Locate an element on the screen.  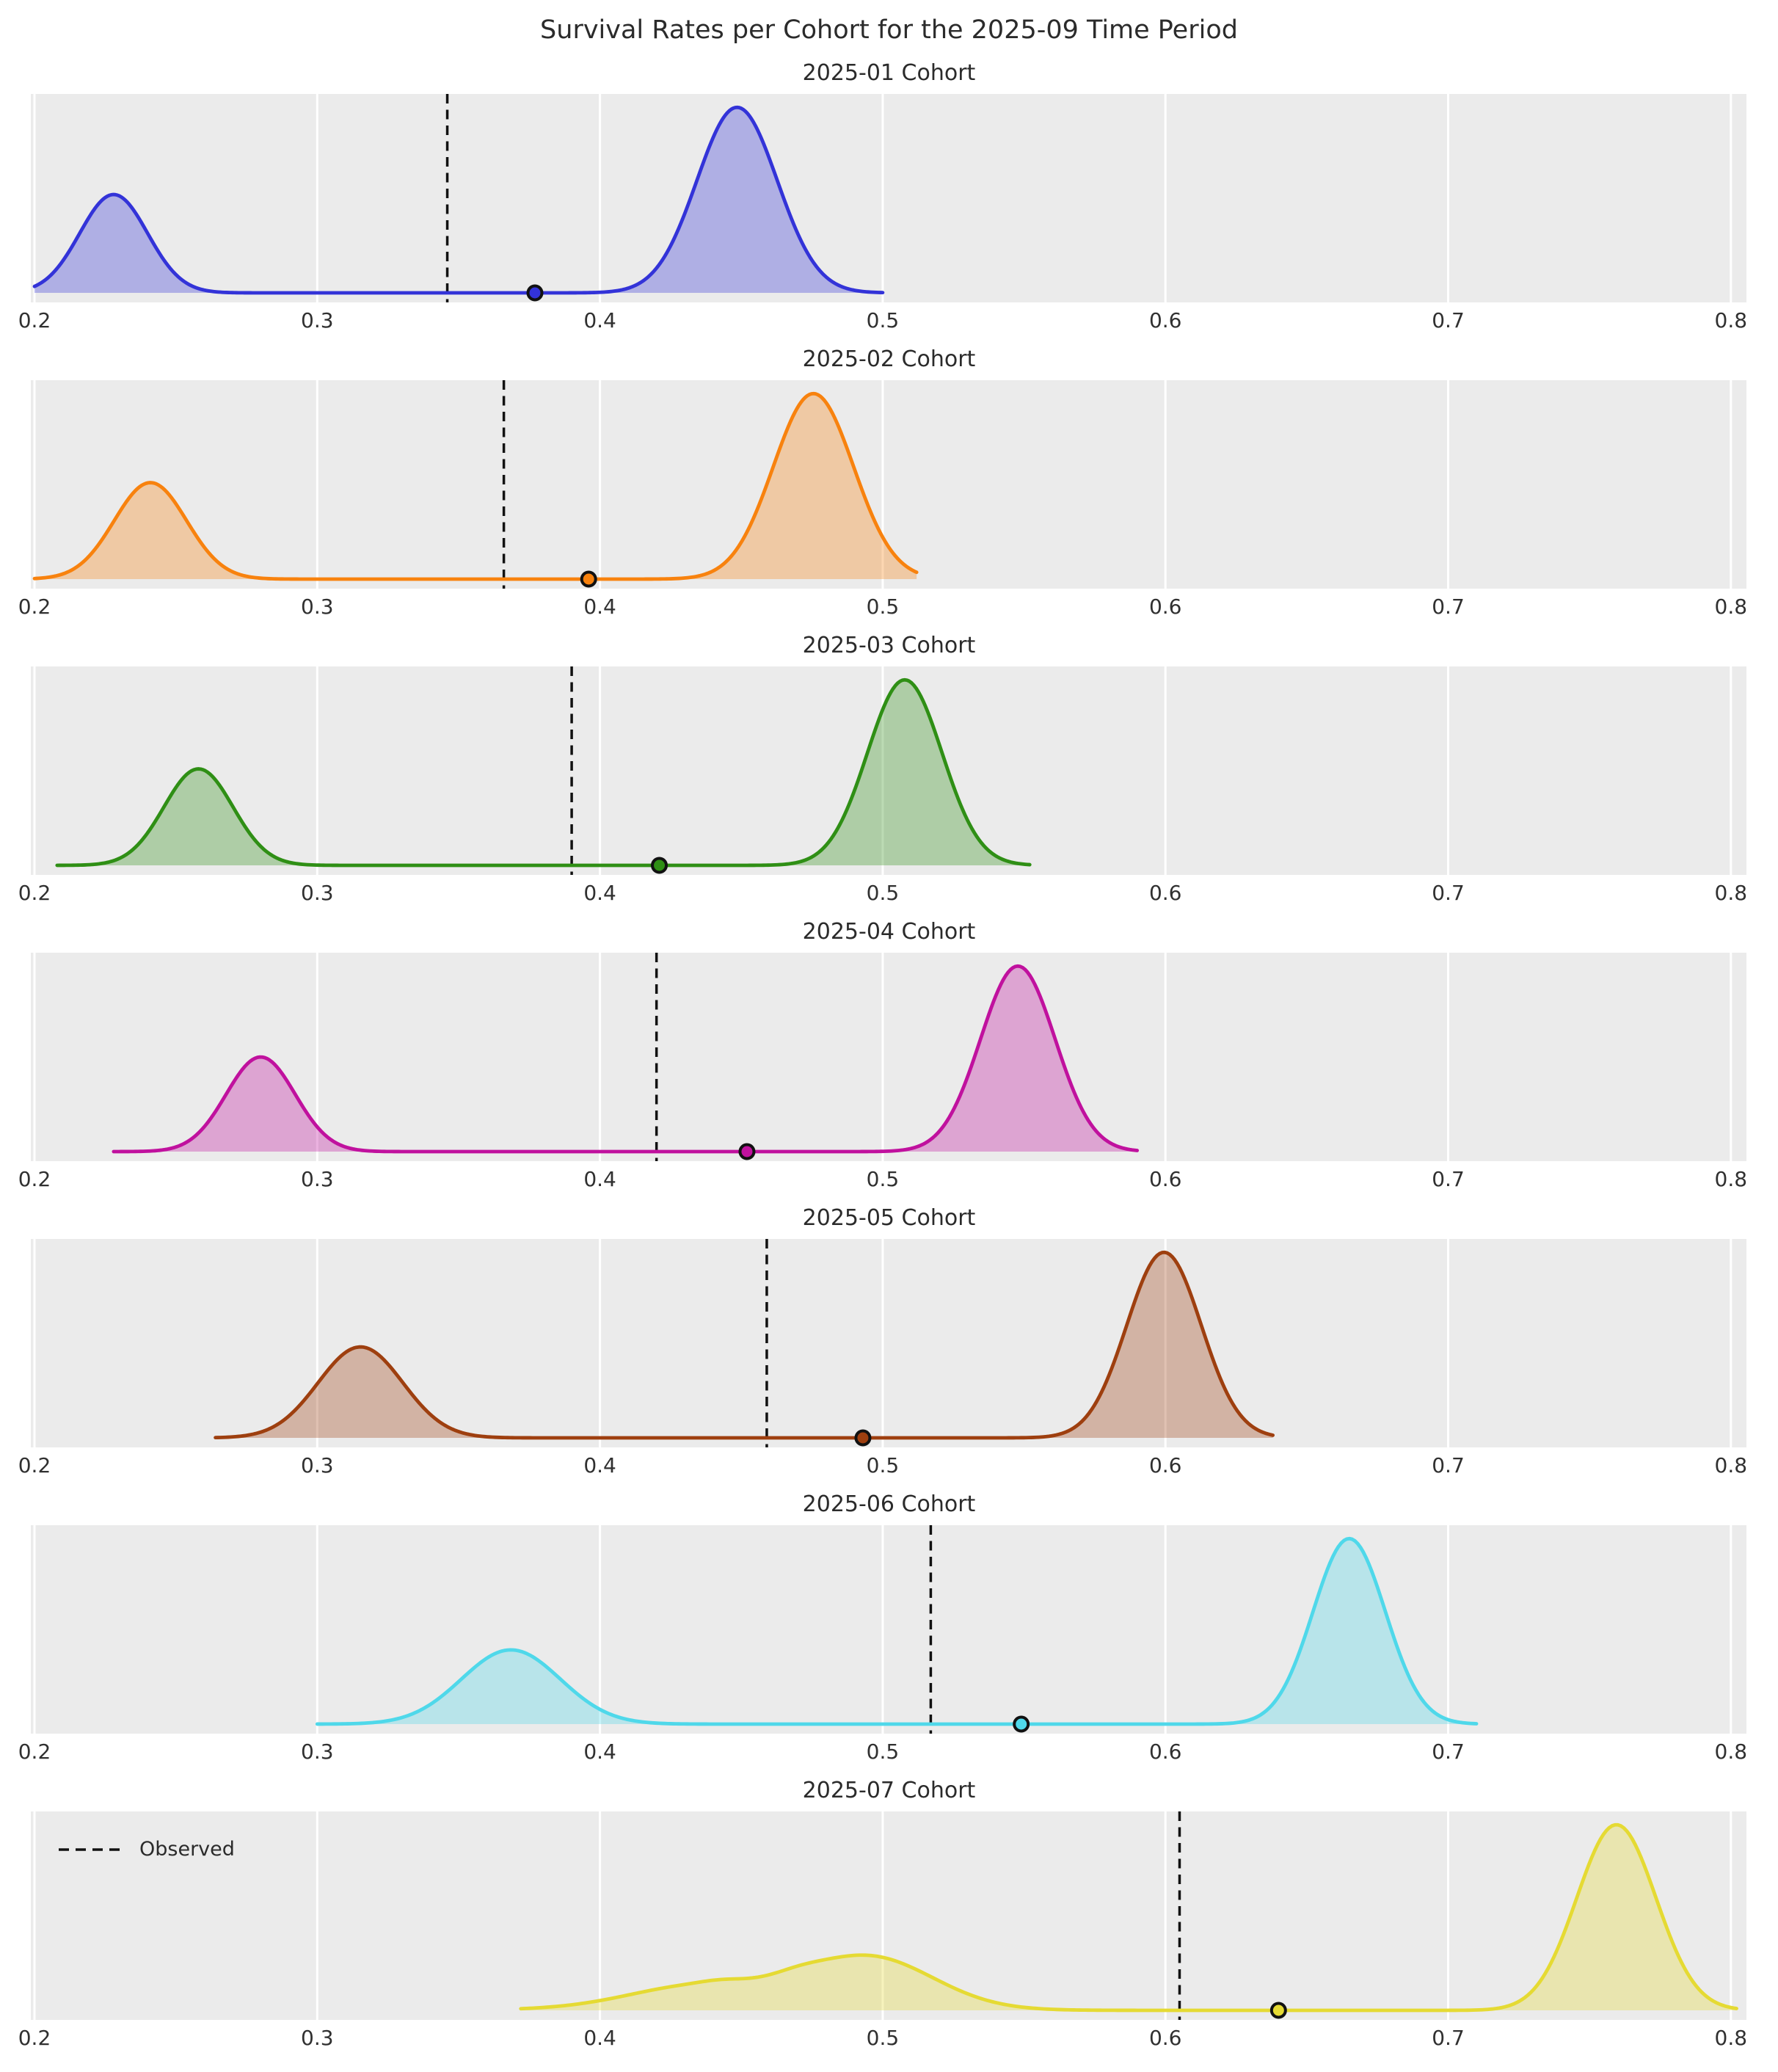
subplot-title: 2025-03 Cohort is located at coordinates (889, 646).